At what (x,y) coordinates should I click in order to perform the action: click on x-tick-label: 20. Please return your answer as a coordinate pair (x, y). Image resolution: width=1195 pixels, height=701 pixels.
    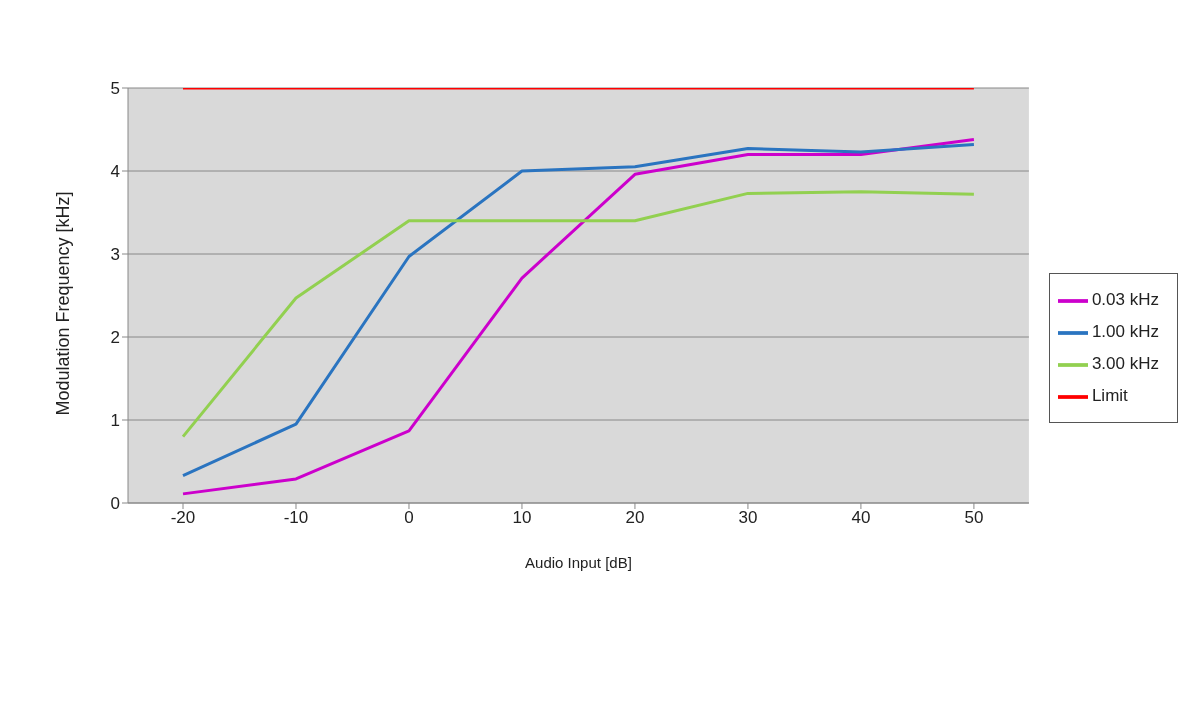
    Looking at the image, I should click on (635, 518).